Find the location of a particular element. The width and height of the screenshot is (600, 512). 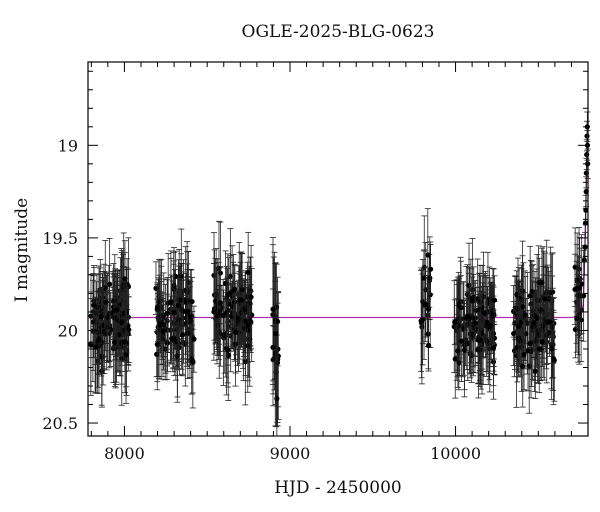

y-tick-label: 20 is located at coordinates (68, 330).